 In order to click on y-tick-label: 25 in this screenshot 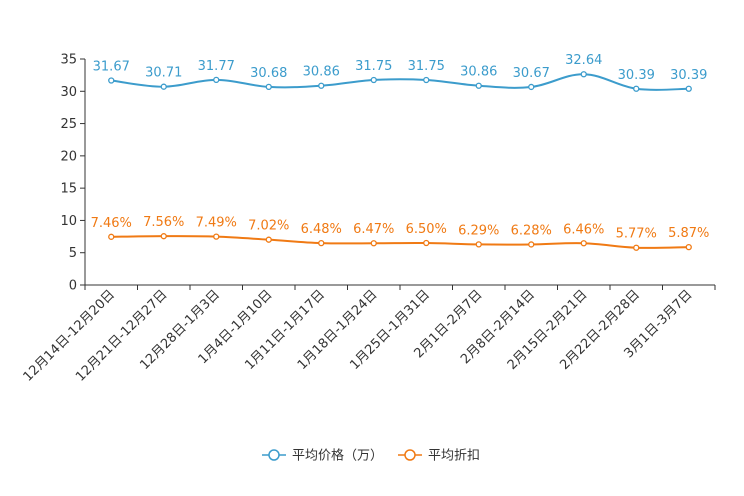, I will do `click(68, 124)`.